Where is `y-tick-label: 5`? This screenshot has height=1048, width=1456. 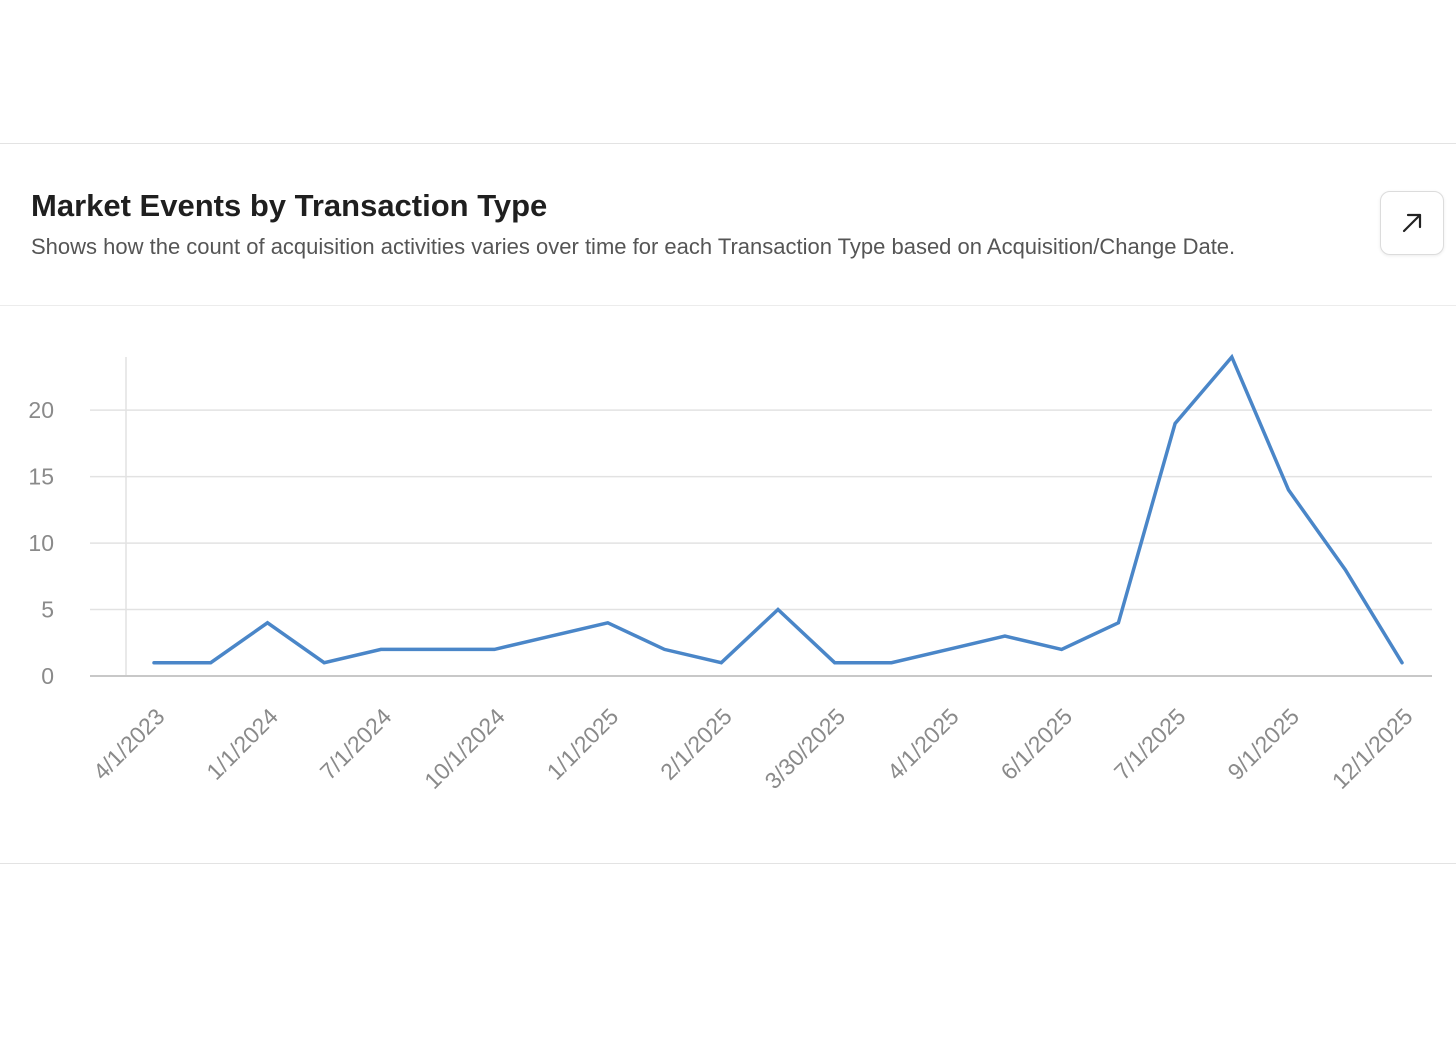 y-tick-label: 5 is located at coordinates (47, 610).